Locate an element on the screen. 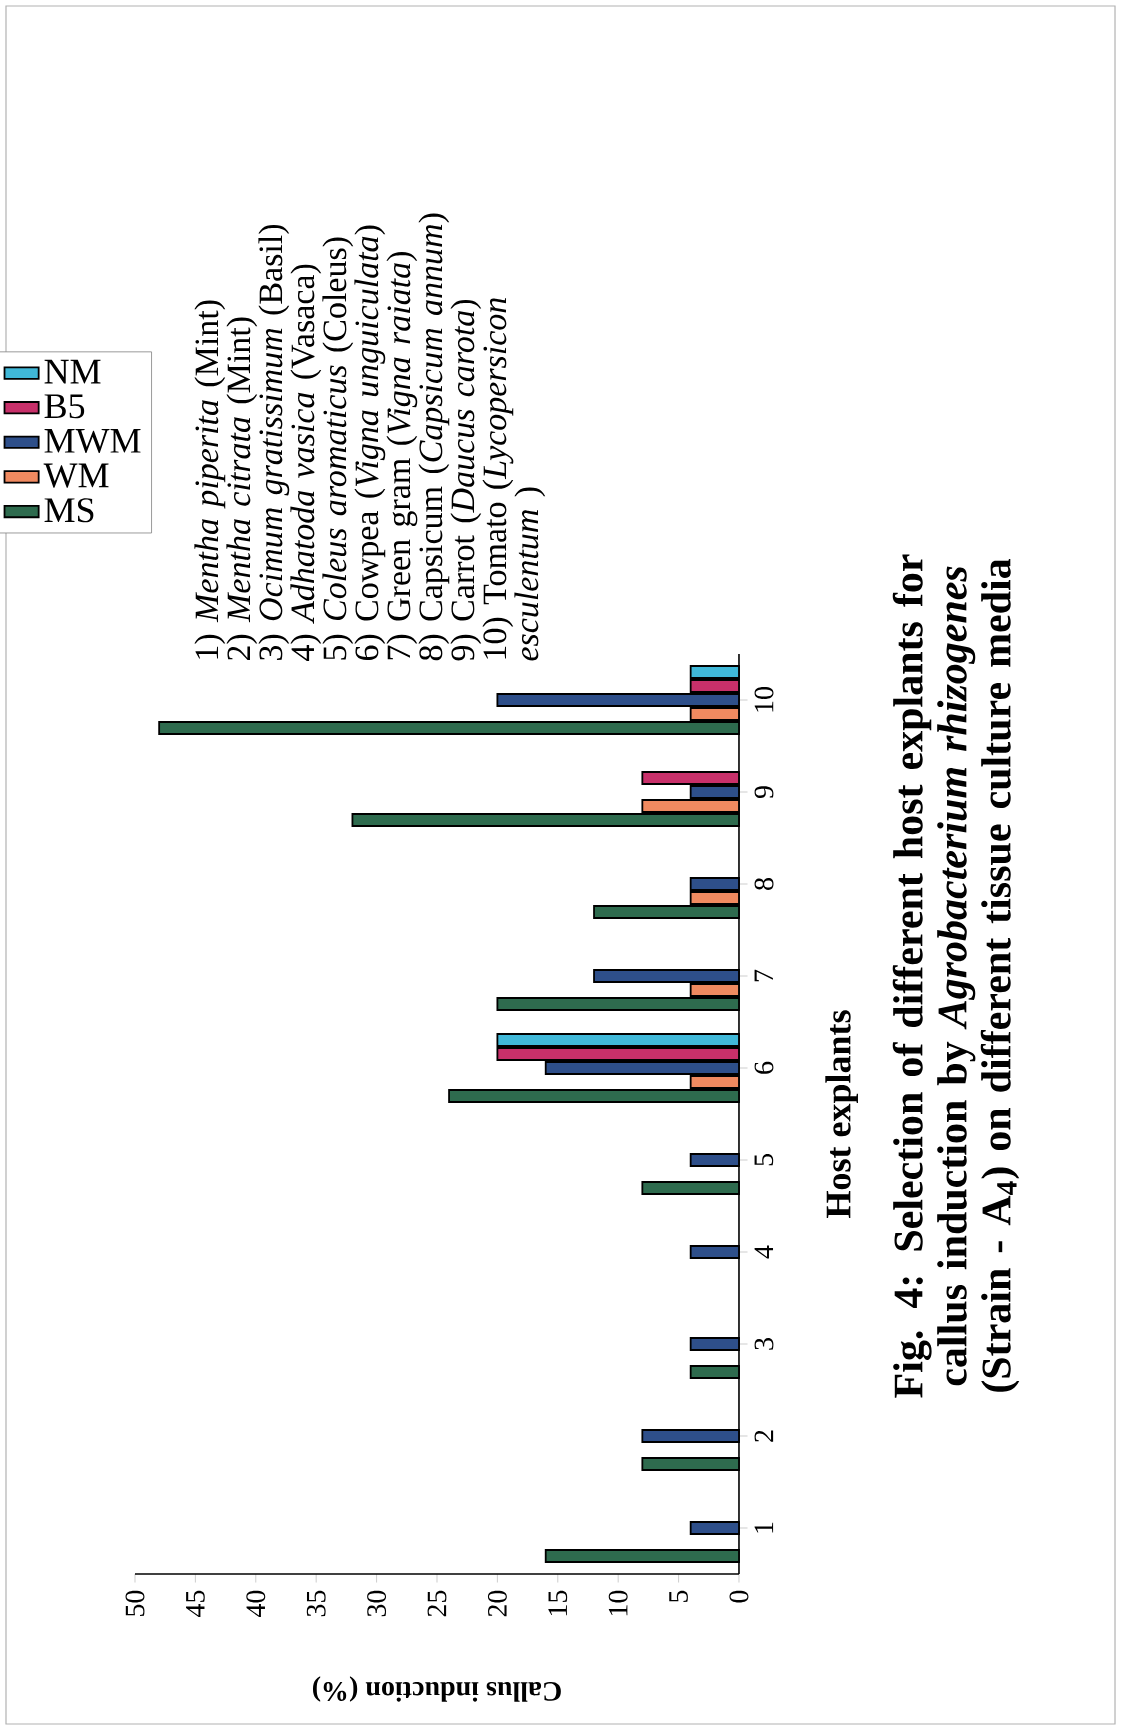 This screenshot has width=1121, height=1730. x-tick-label: 5 is located at coordinates (678, 1596).